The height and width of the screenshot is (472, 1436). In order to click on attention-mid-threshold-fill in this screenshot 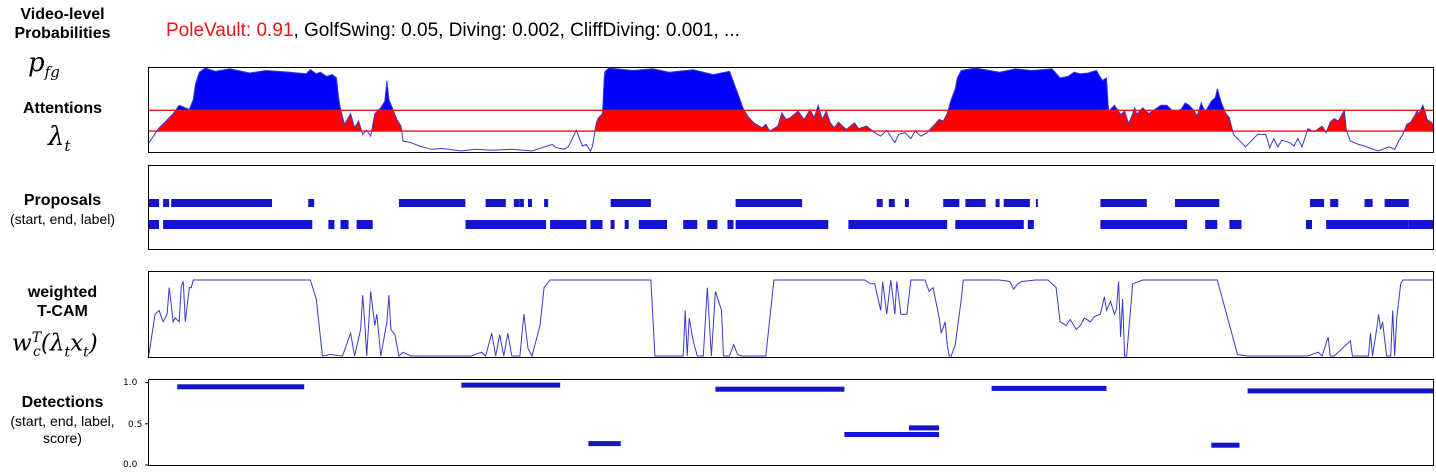, I will do `click(791, 121)`.